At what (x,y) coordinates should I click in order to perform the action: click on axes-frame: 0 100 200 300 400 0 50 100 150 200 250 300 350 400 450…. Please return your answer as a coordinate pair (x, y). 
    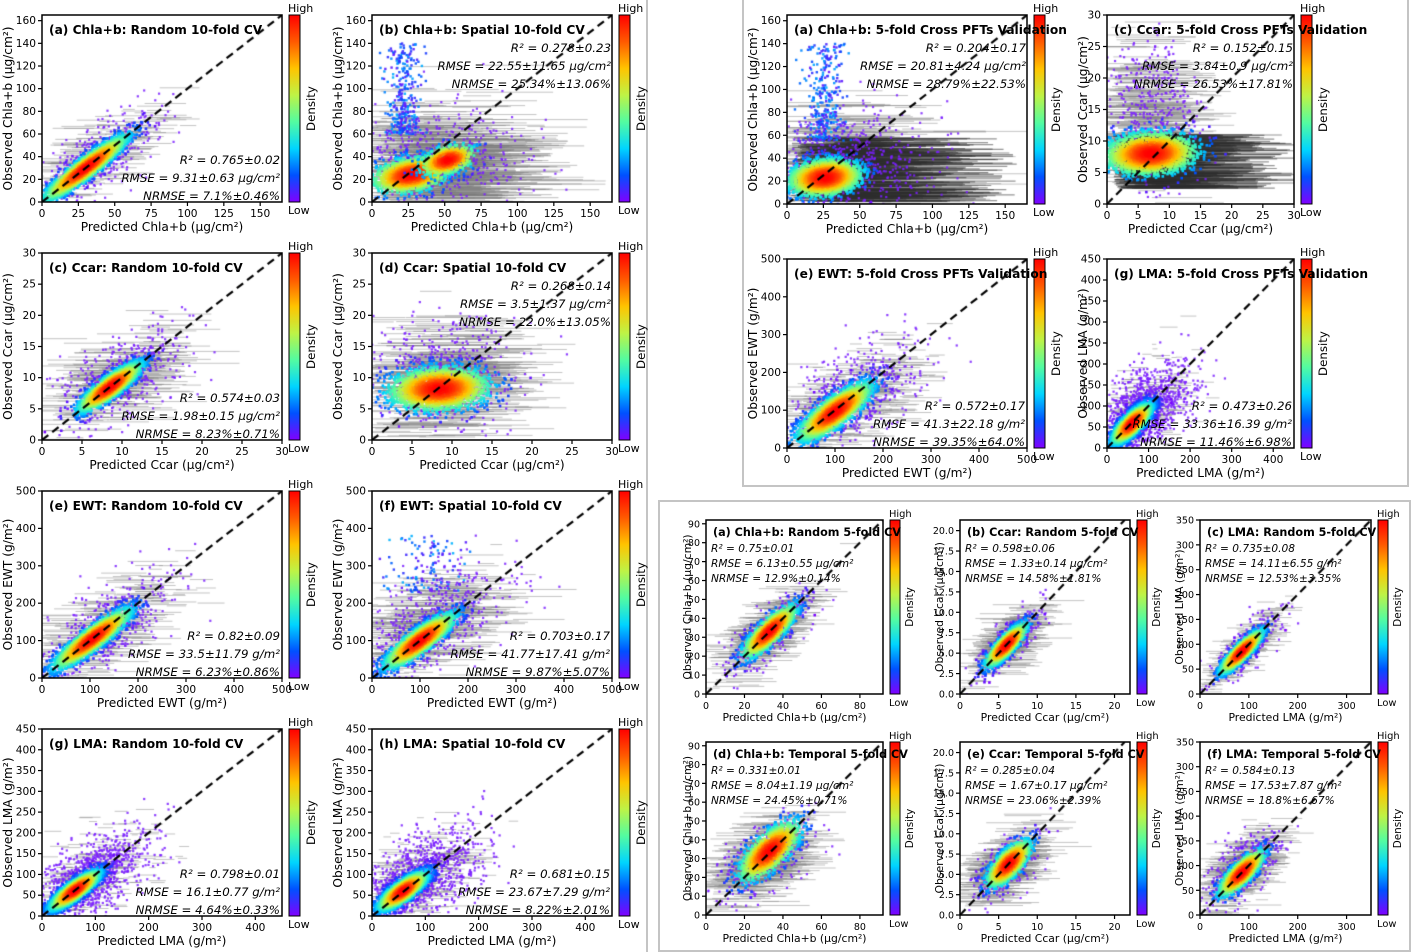
    Looking at the image, I should click on (159, 832).